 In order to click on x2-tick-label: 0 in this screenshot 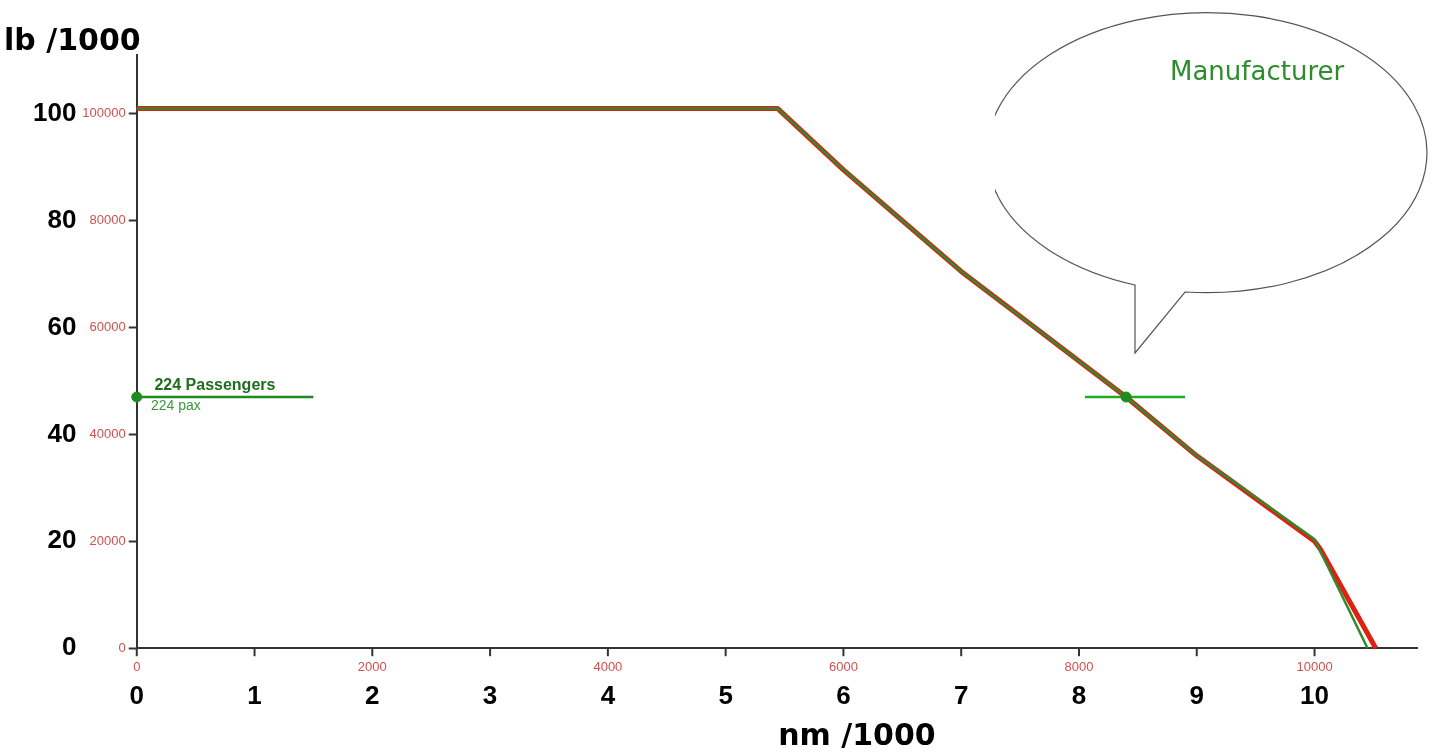, I will do `click(137, 666)`.